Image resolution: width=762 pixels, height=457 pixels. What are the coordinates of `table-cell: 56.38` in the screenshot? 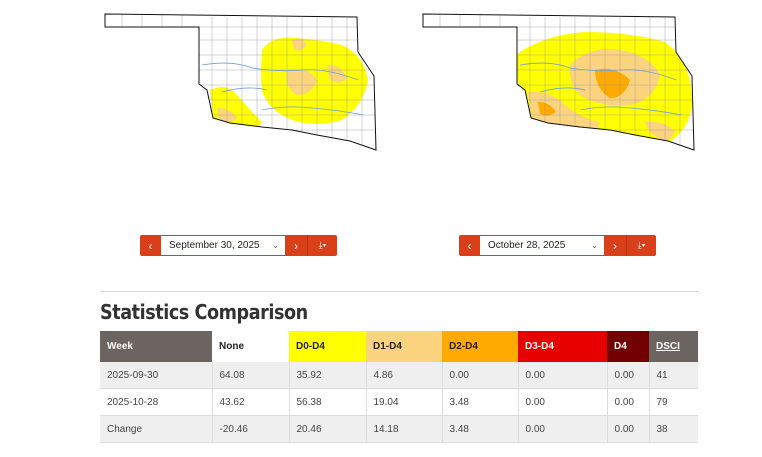 It's located at (327, 402).